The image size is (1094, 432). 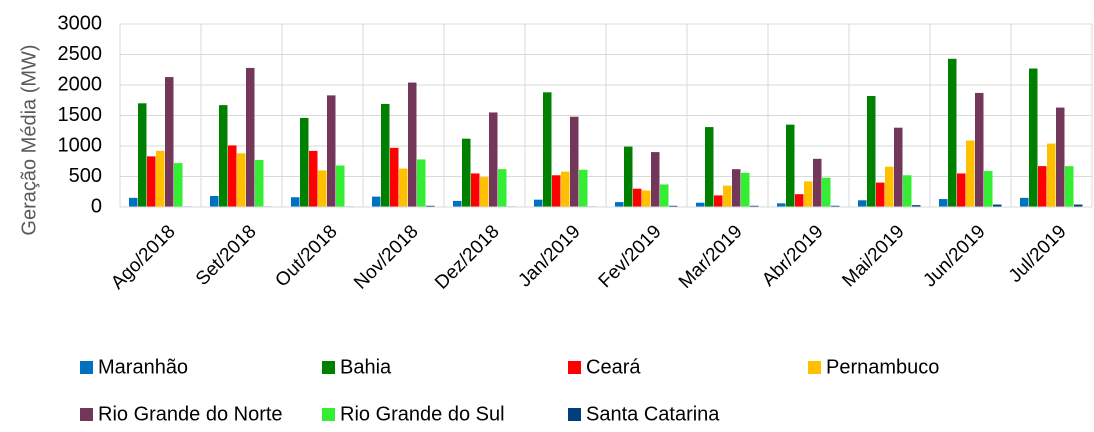 What do you see at coordinates (653, 414) in the screenshot?
I see `legend-label: Santa Catarina` at bounding box center [653, 414].